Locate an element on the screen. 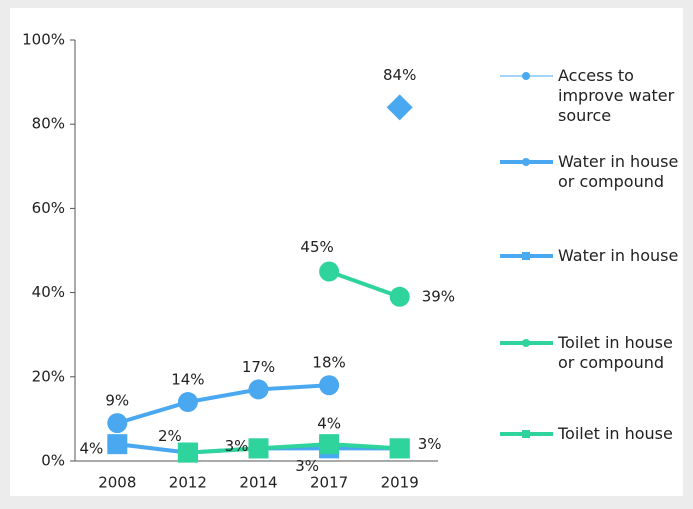 The height and width of the screenshot is (509, 693). legend-label: Water in house or compound is located at coordinates (618, 171).